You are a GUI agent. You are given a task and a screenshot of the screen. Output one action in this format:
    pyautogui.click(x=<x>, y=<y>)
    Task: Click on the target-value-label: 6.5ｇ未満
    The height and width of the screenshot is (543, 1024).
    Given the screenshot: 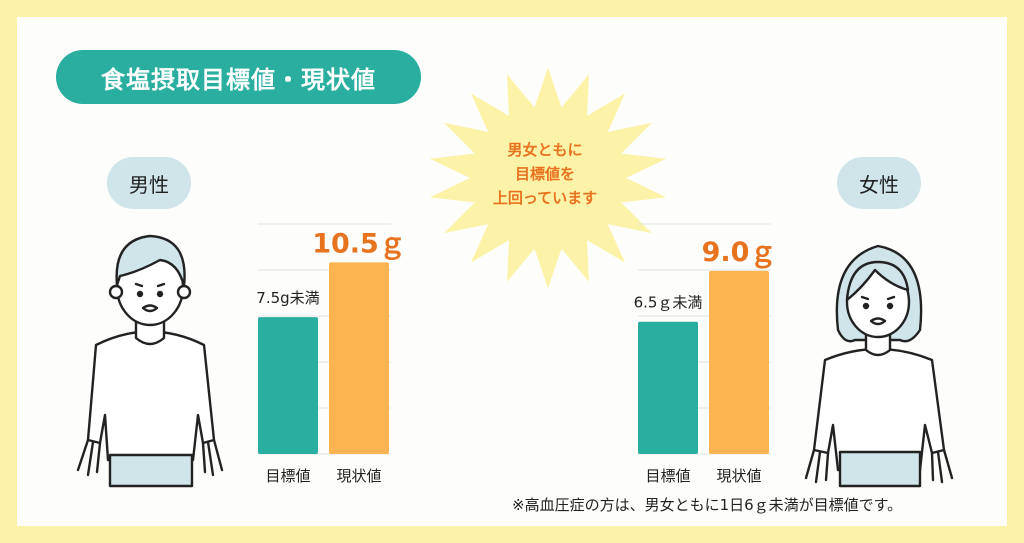 What is the action you would take?
    pyautogui.click(x=668, y=303)
    